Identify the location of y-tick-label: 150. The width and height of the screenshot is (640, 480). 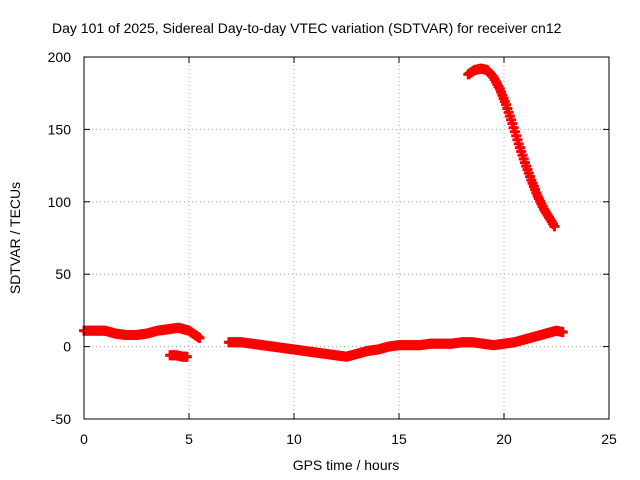
(60, 129).